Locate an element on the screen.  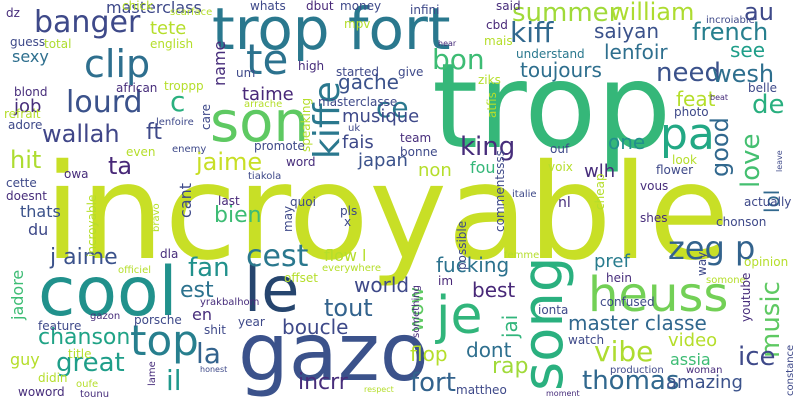
word-flow-l: flow l is located at coordinates (345, 255).